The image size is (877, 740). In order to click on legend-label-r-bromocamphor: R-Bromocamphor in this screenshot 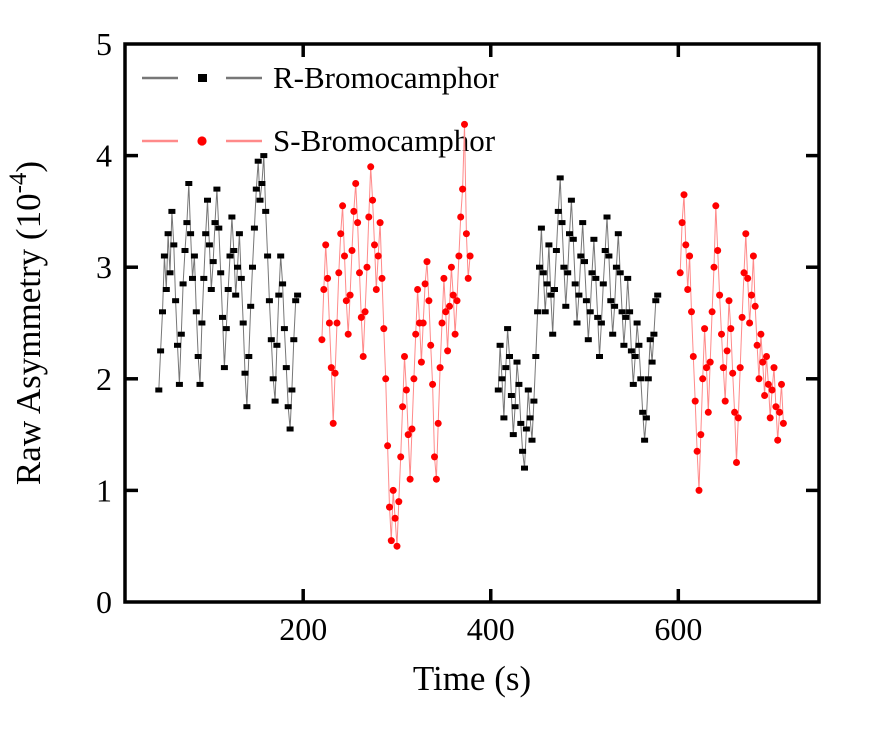, I will do `click(386, 77)`.